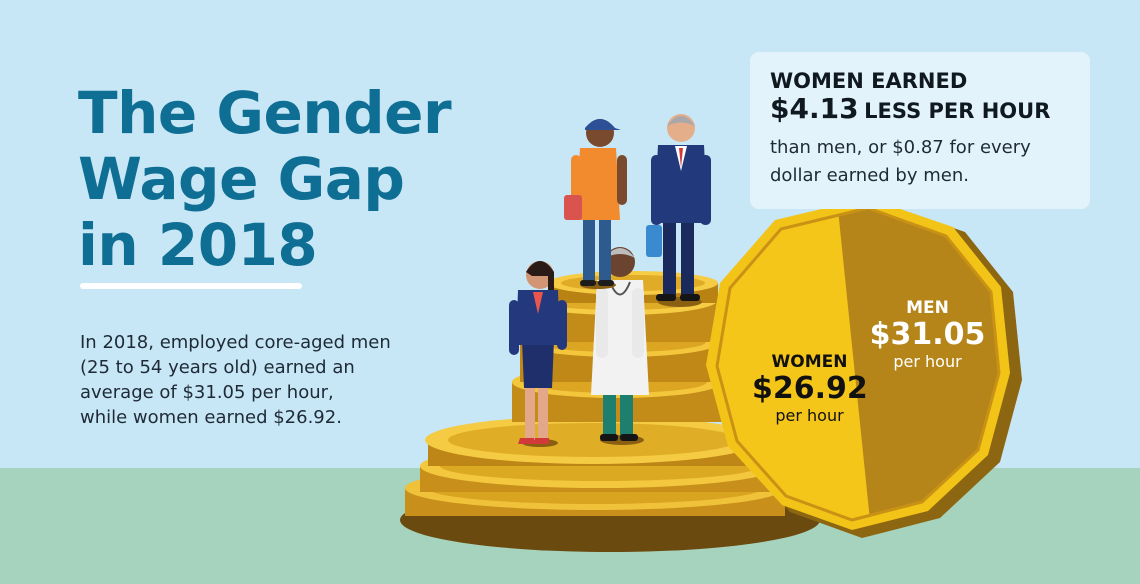 Image resolution: width=1140 pixels, height=584 pixels. I want to click on callout-heading-amount-line: $4.13 LESS PER HOUR, so click(920, 111).